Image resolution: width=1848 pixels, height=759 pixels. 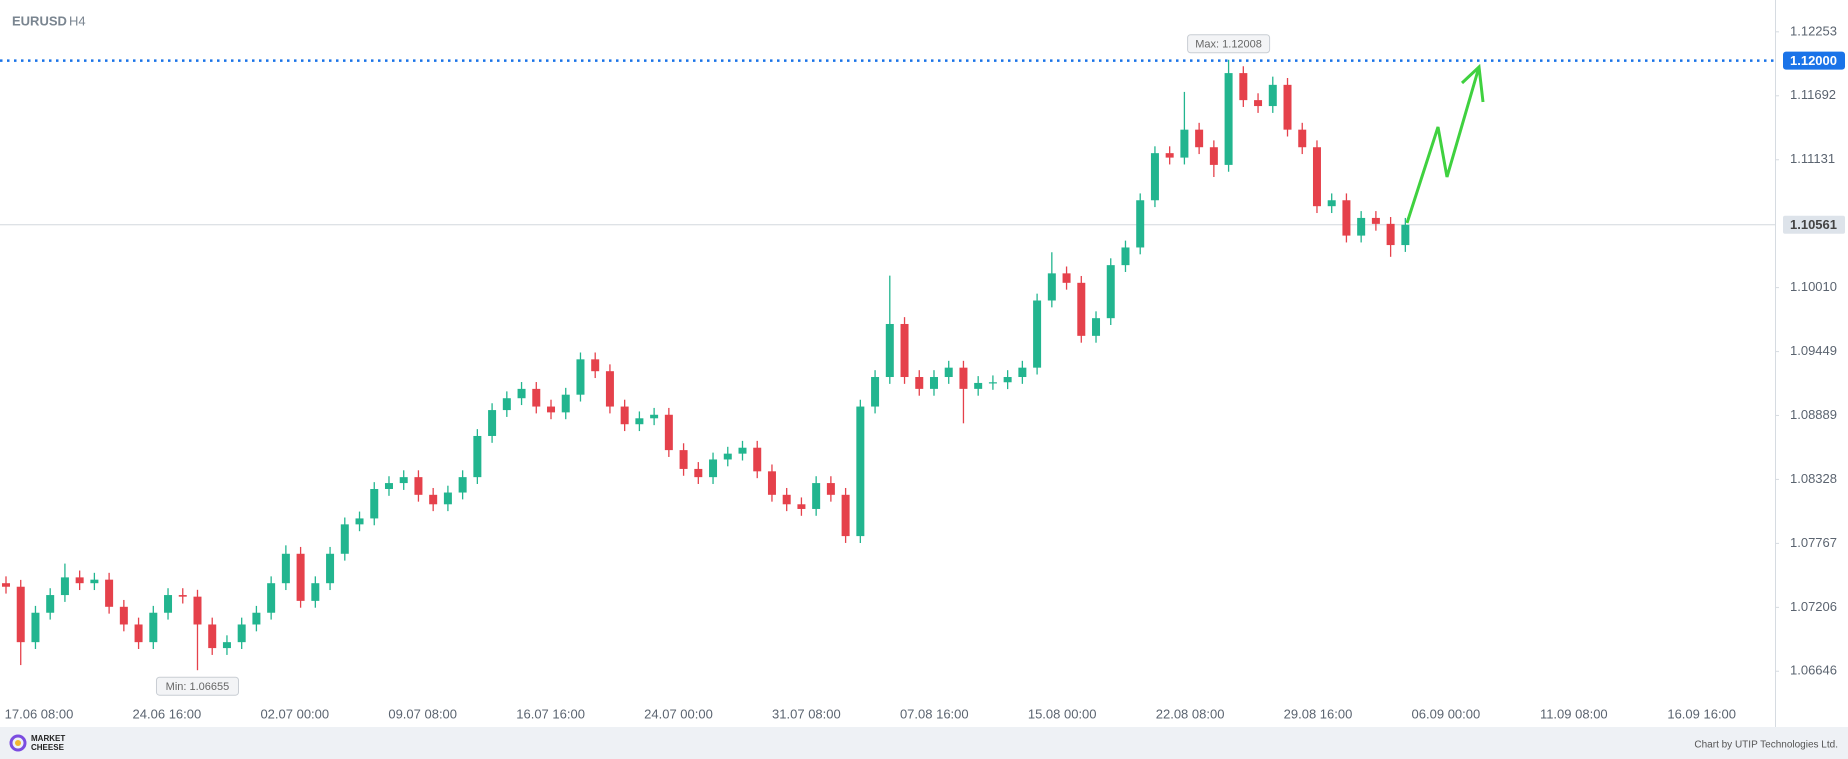 I want to click on y-tick-label: 1.09449, so click(x=1813, y=350).